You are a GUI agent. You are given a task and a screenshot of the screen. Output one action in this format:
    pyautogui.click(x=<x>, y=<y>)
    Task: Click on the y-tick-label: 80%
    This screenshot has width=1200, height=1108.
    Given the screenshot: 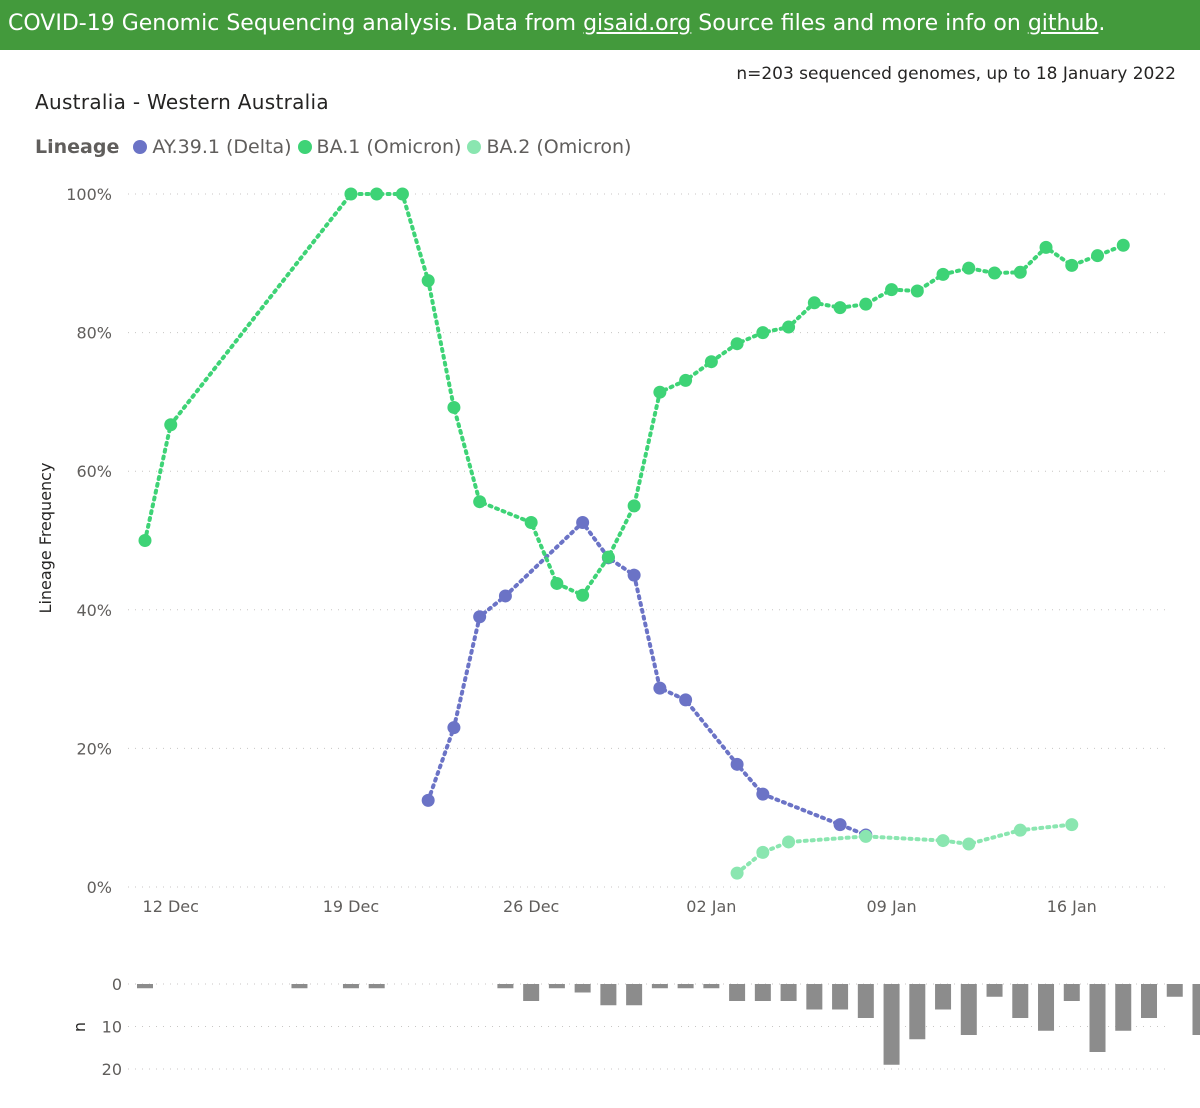 What is the action you would take?
    pyautogui.click(x=94, y=333)
    